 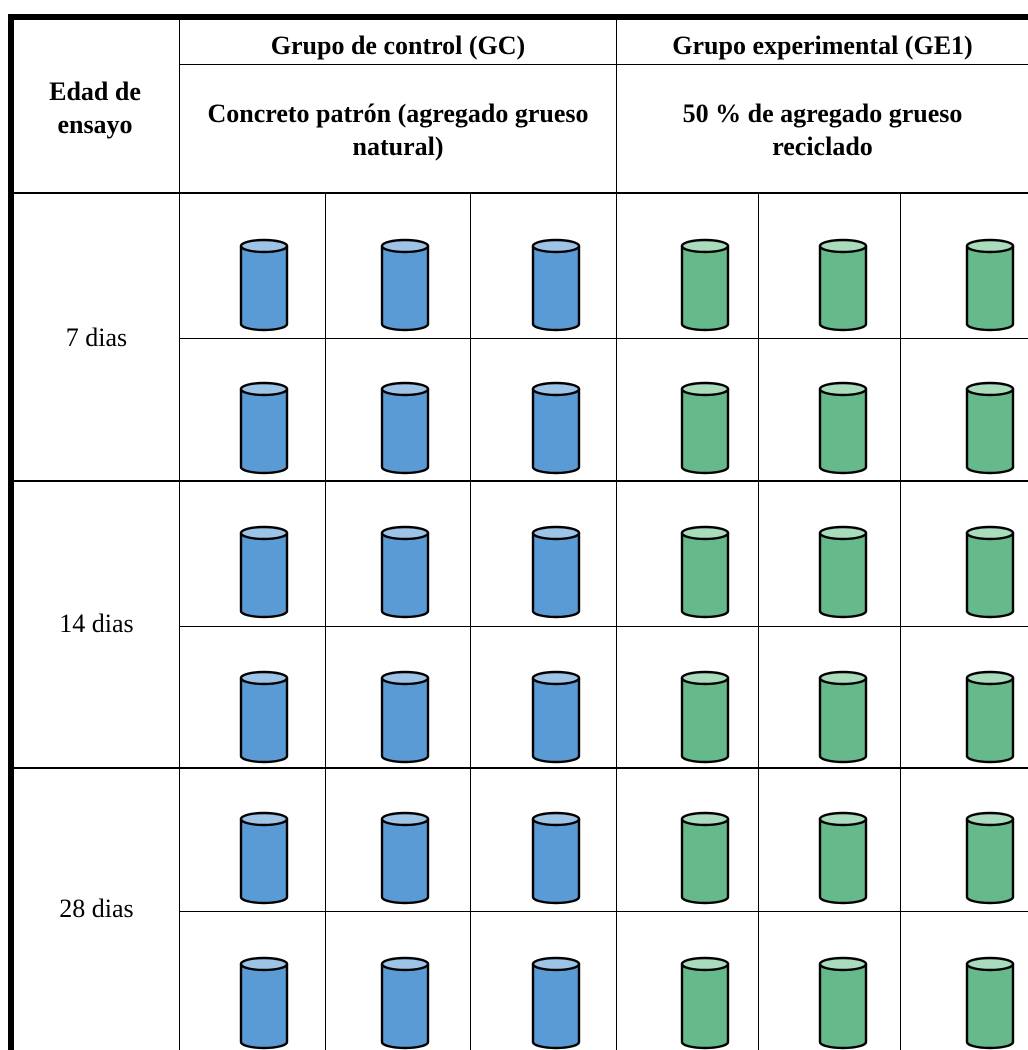 What do you see at coordinates (822, 130) in the screenshot?
I see `experimental-group-description: 50 % de agregado grueso reciclado` at bounding box center [822, 130].